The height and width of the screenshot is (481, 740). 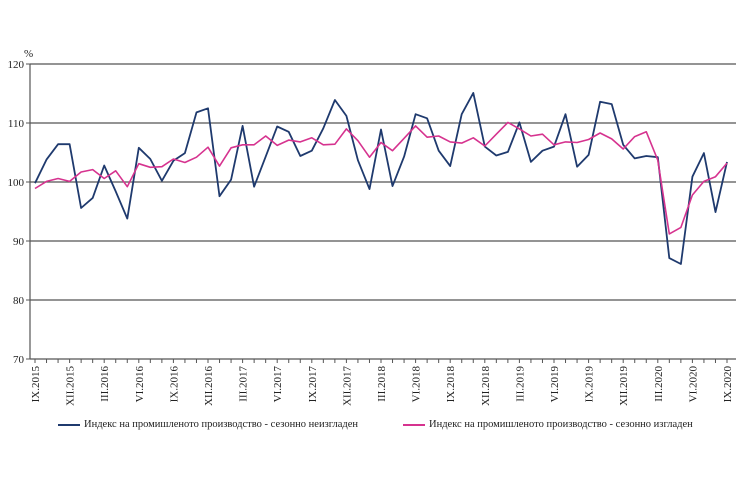 I want to click on y-unit-label: %, so click(x=28, y=54).